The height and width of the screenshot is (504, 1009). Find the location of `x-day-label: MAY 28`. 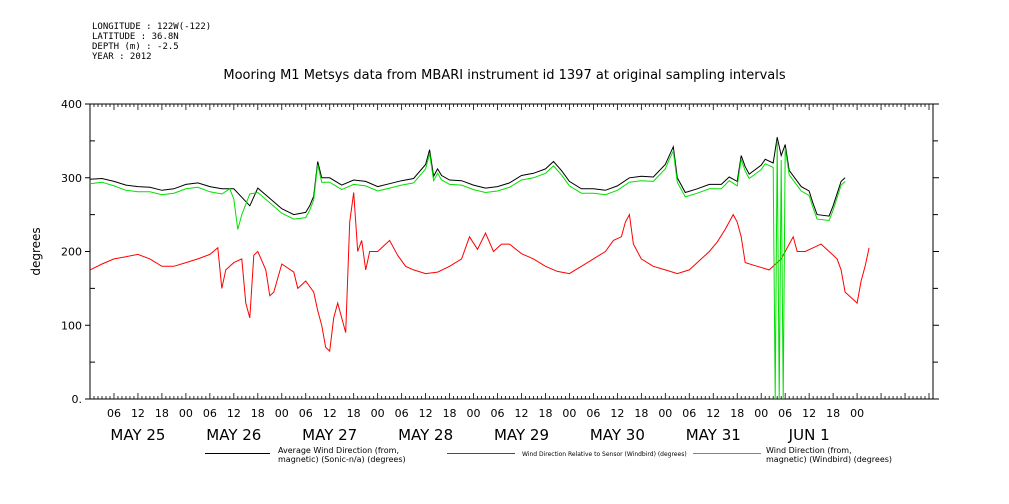

x-day-label: MAY 28 is located at coordinates (425, 435).